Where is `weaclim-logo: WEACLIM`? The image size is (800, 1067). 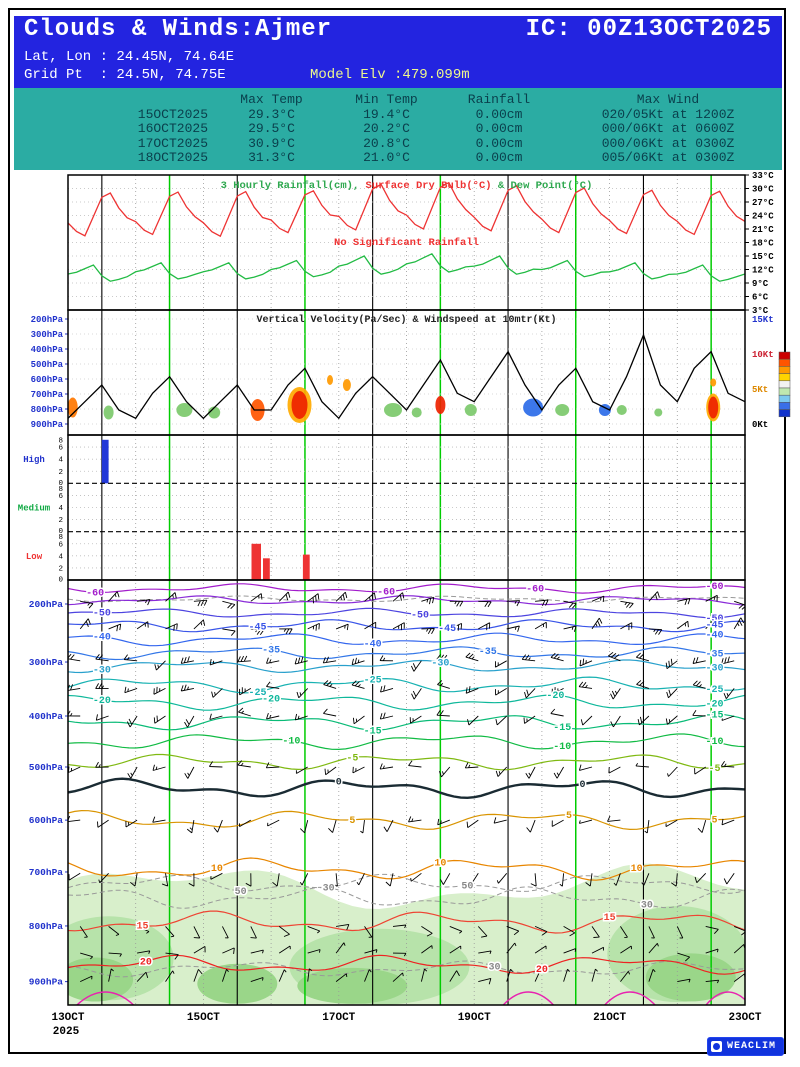
weaclim-logo: WEACLIM is located at coordinates (745, 1046).